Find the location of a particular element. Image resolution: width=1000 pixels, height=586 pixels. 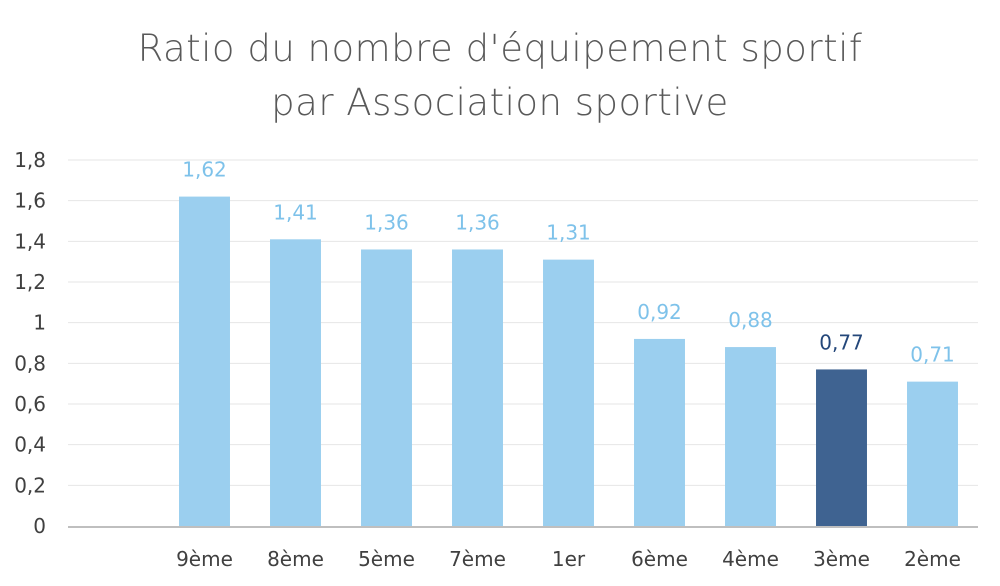

category-label-9ème: 9ème is located at coordinates (204, 559).